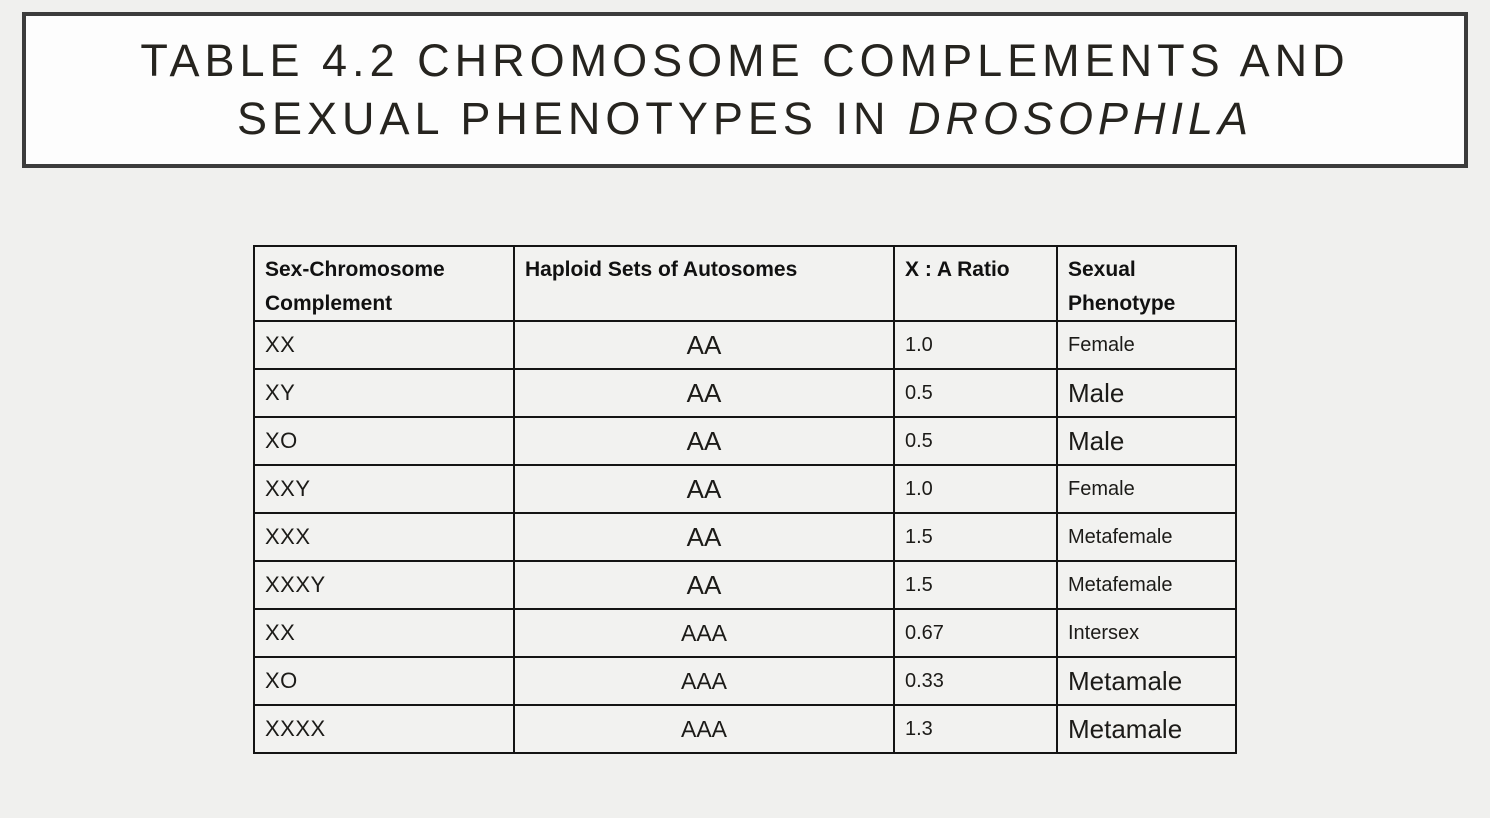 The image size is (1490, 818). What do you see at coordinates (384, 585) in the screenshot?
I see `cell-complement: XXXY` at bounding box center [384, 585].